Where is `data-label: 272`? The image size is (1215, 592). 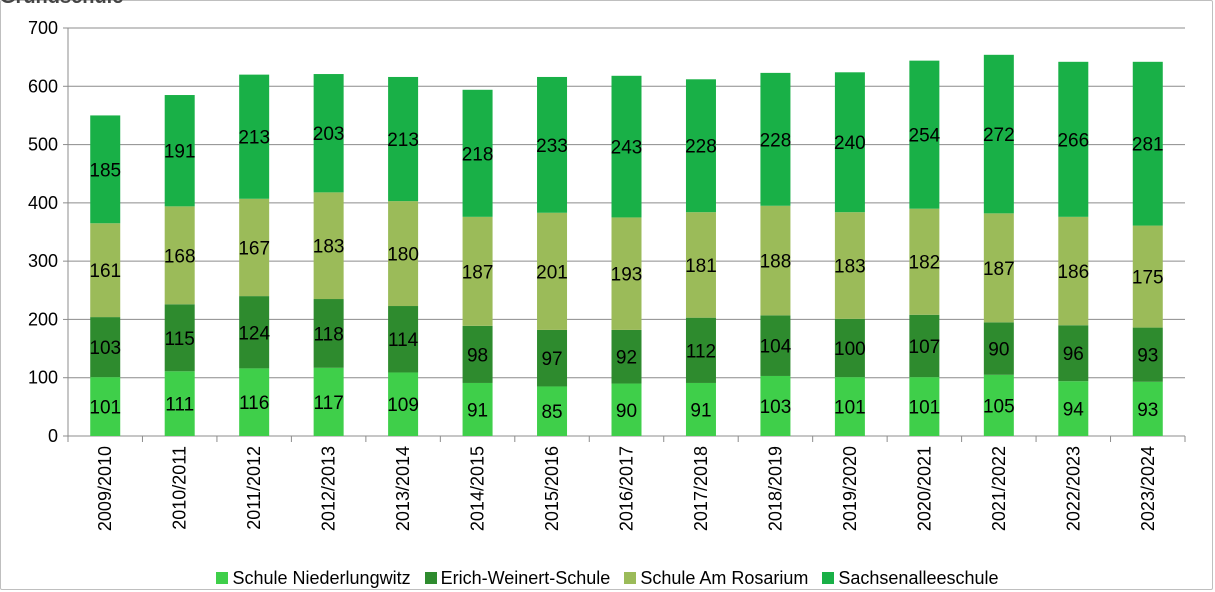 data-label: 272 is located at coordinates (999, 135).